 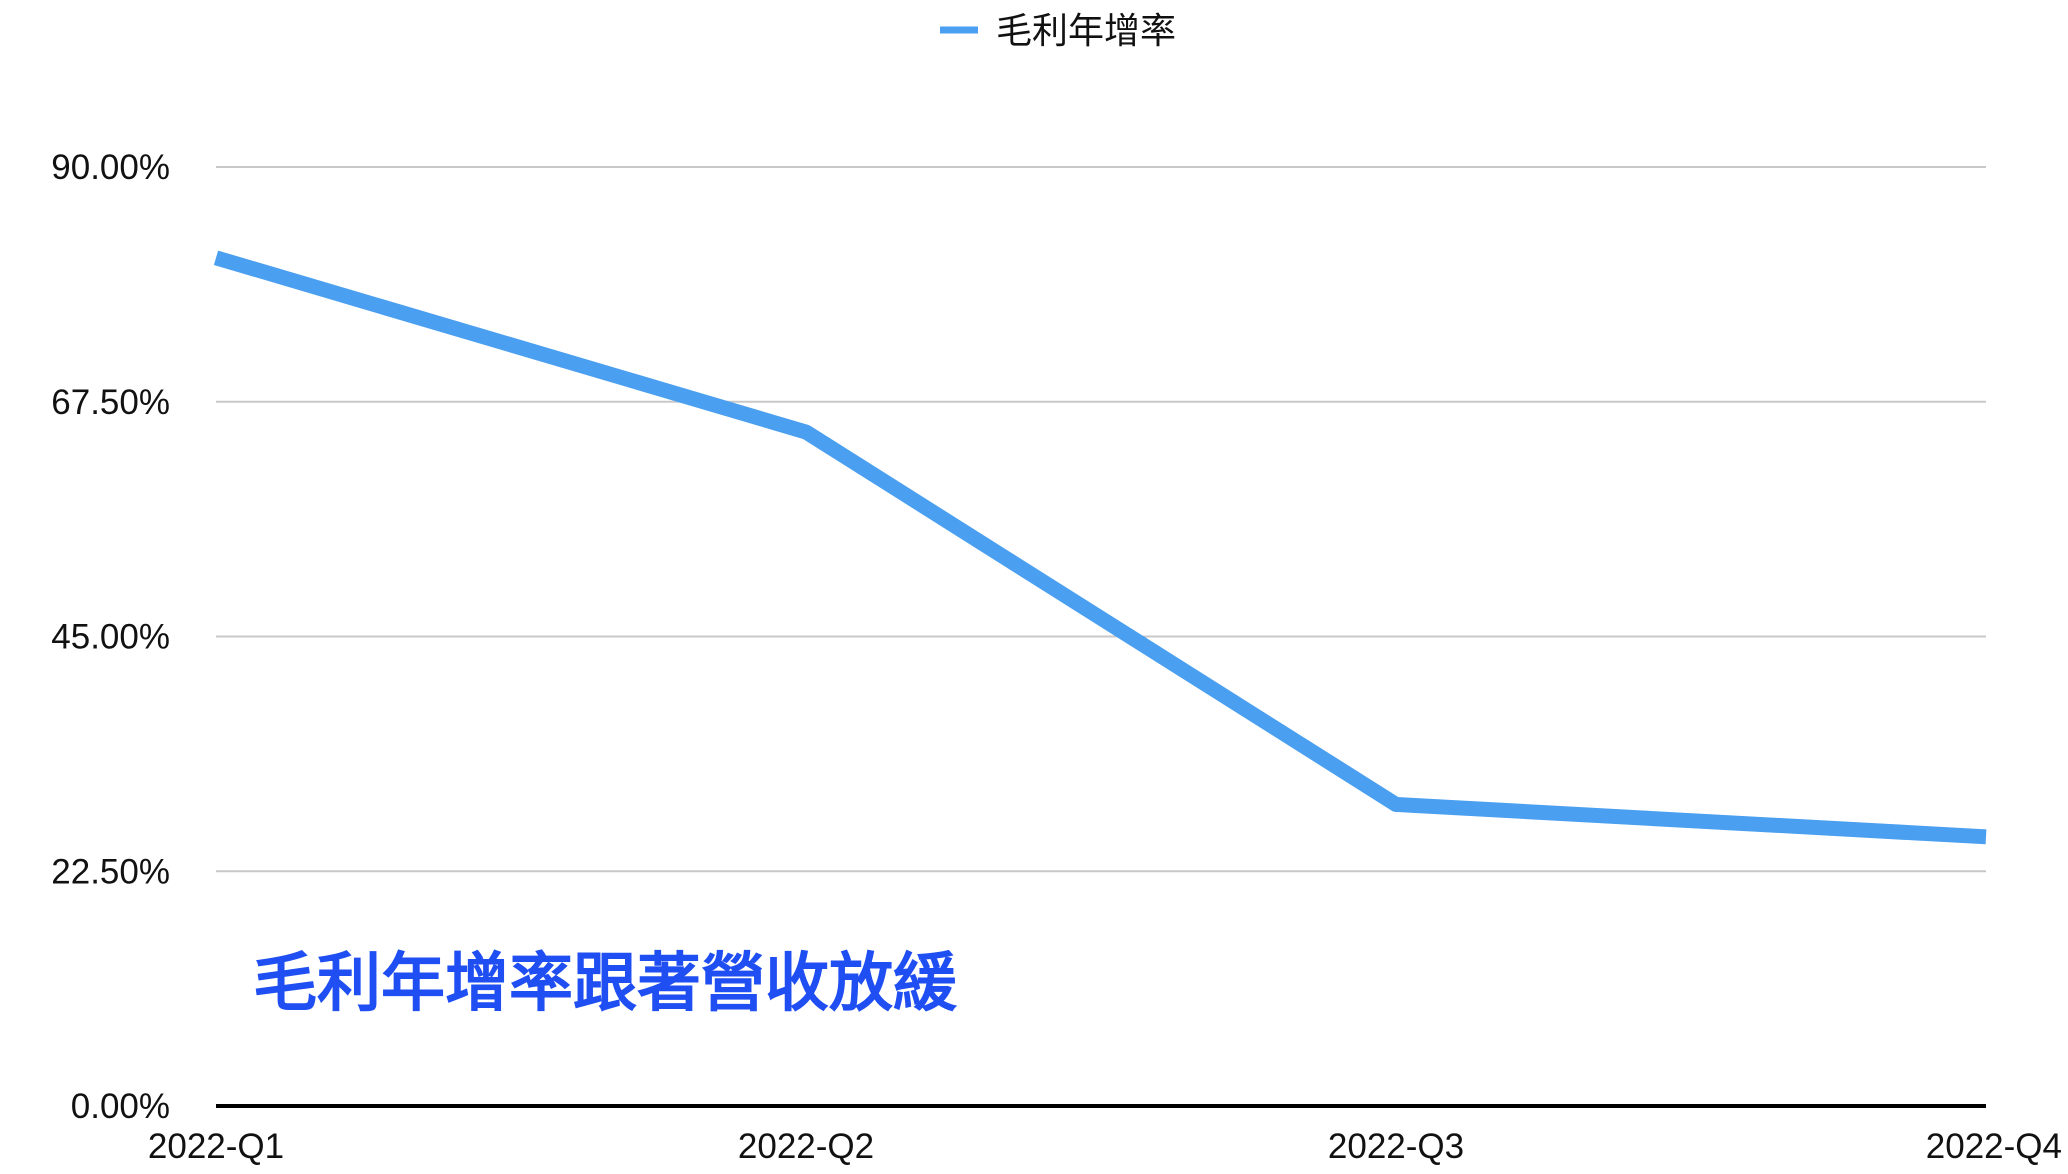 I want to click on y-axis-tick-labels: 0.00% 22.50% 45.00% 67.50% 90.00%, so click(x=110, y=637).